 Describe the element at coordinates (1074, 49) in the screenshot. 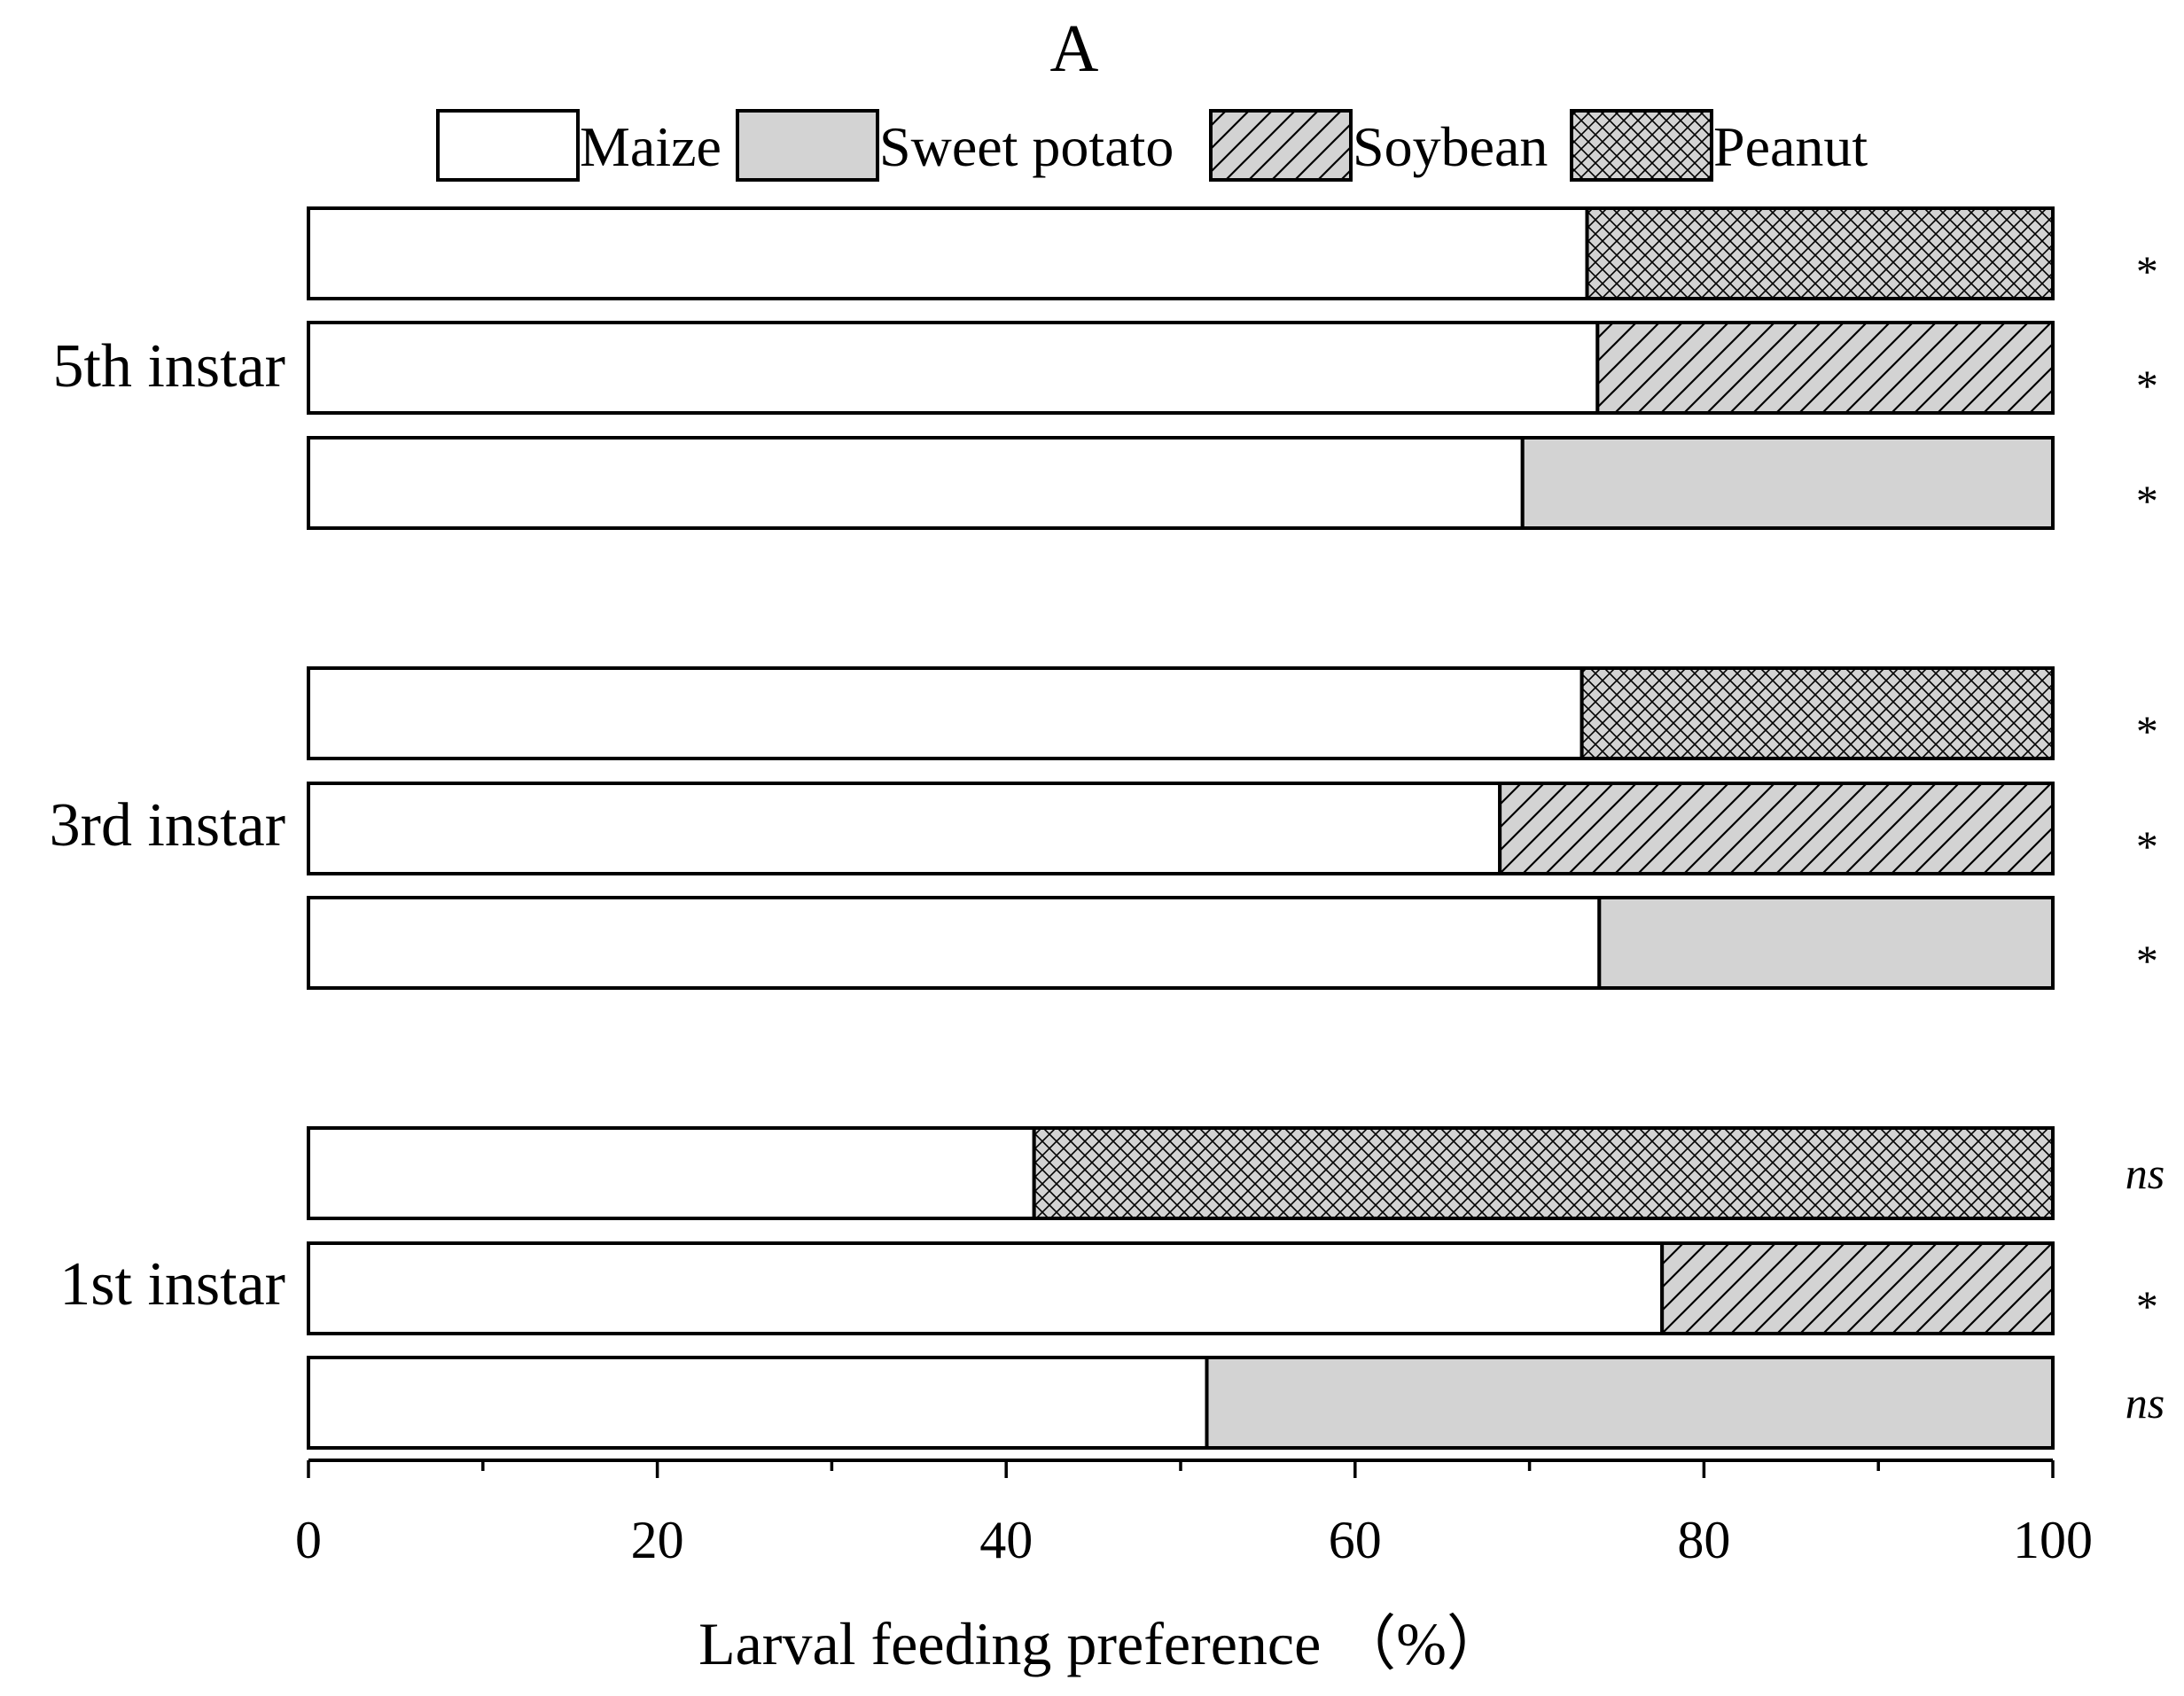

I see `panel-label: A` at that location.